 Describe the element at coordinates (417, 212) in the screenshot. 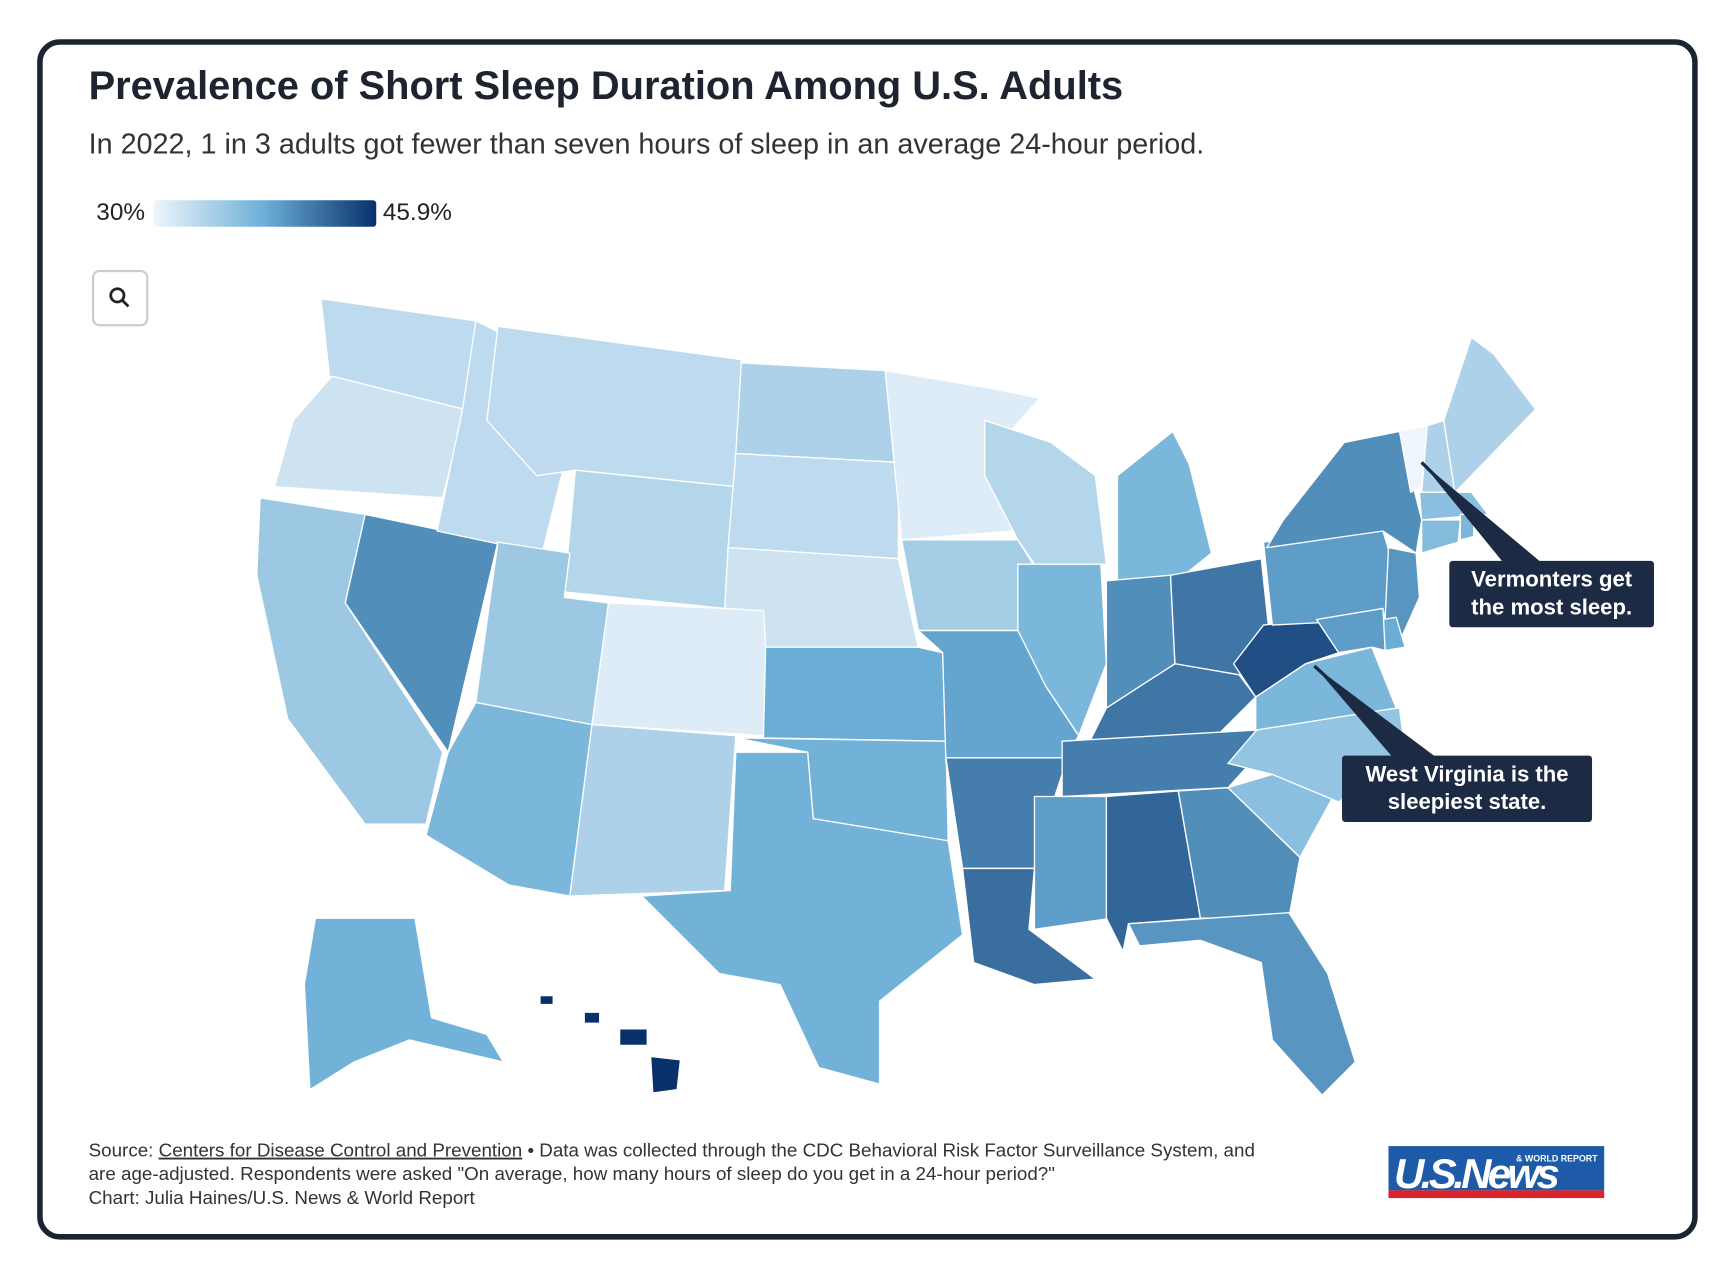

I see `legend-max-label: 45.9%` at that location.